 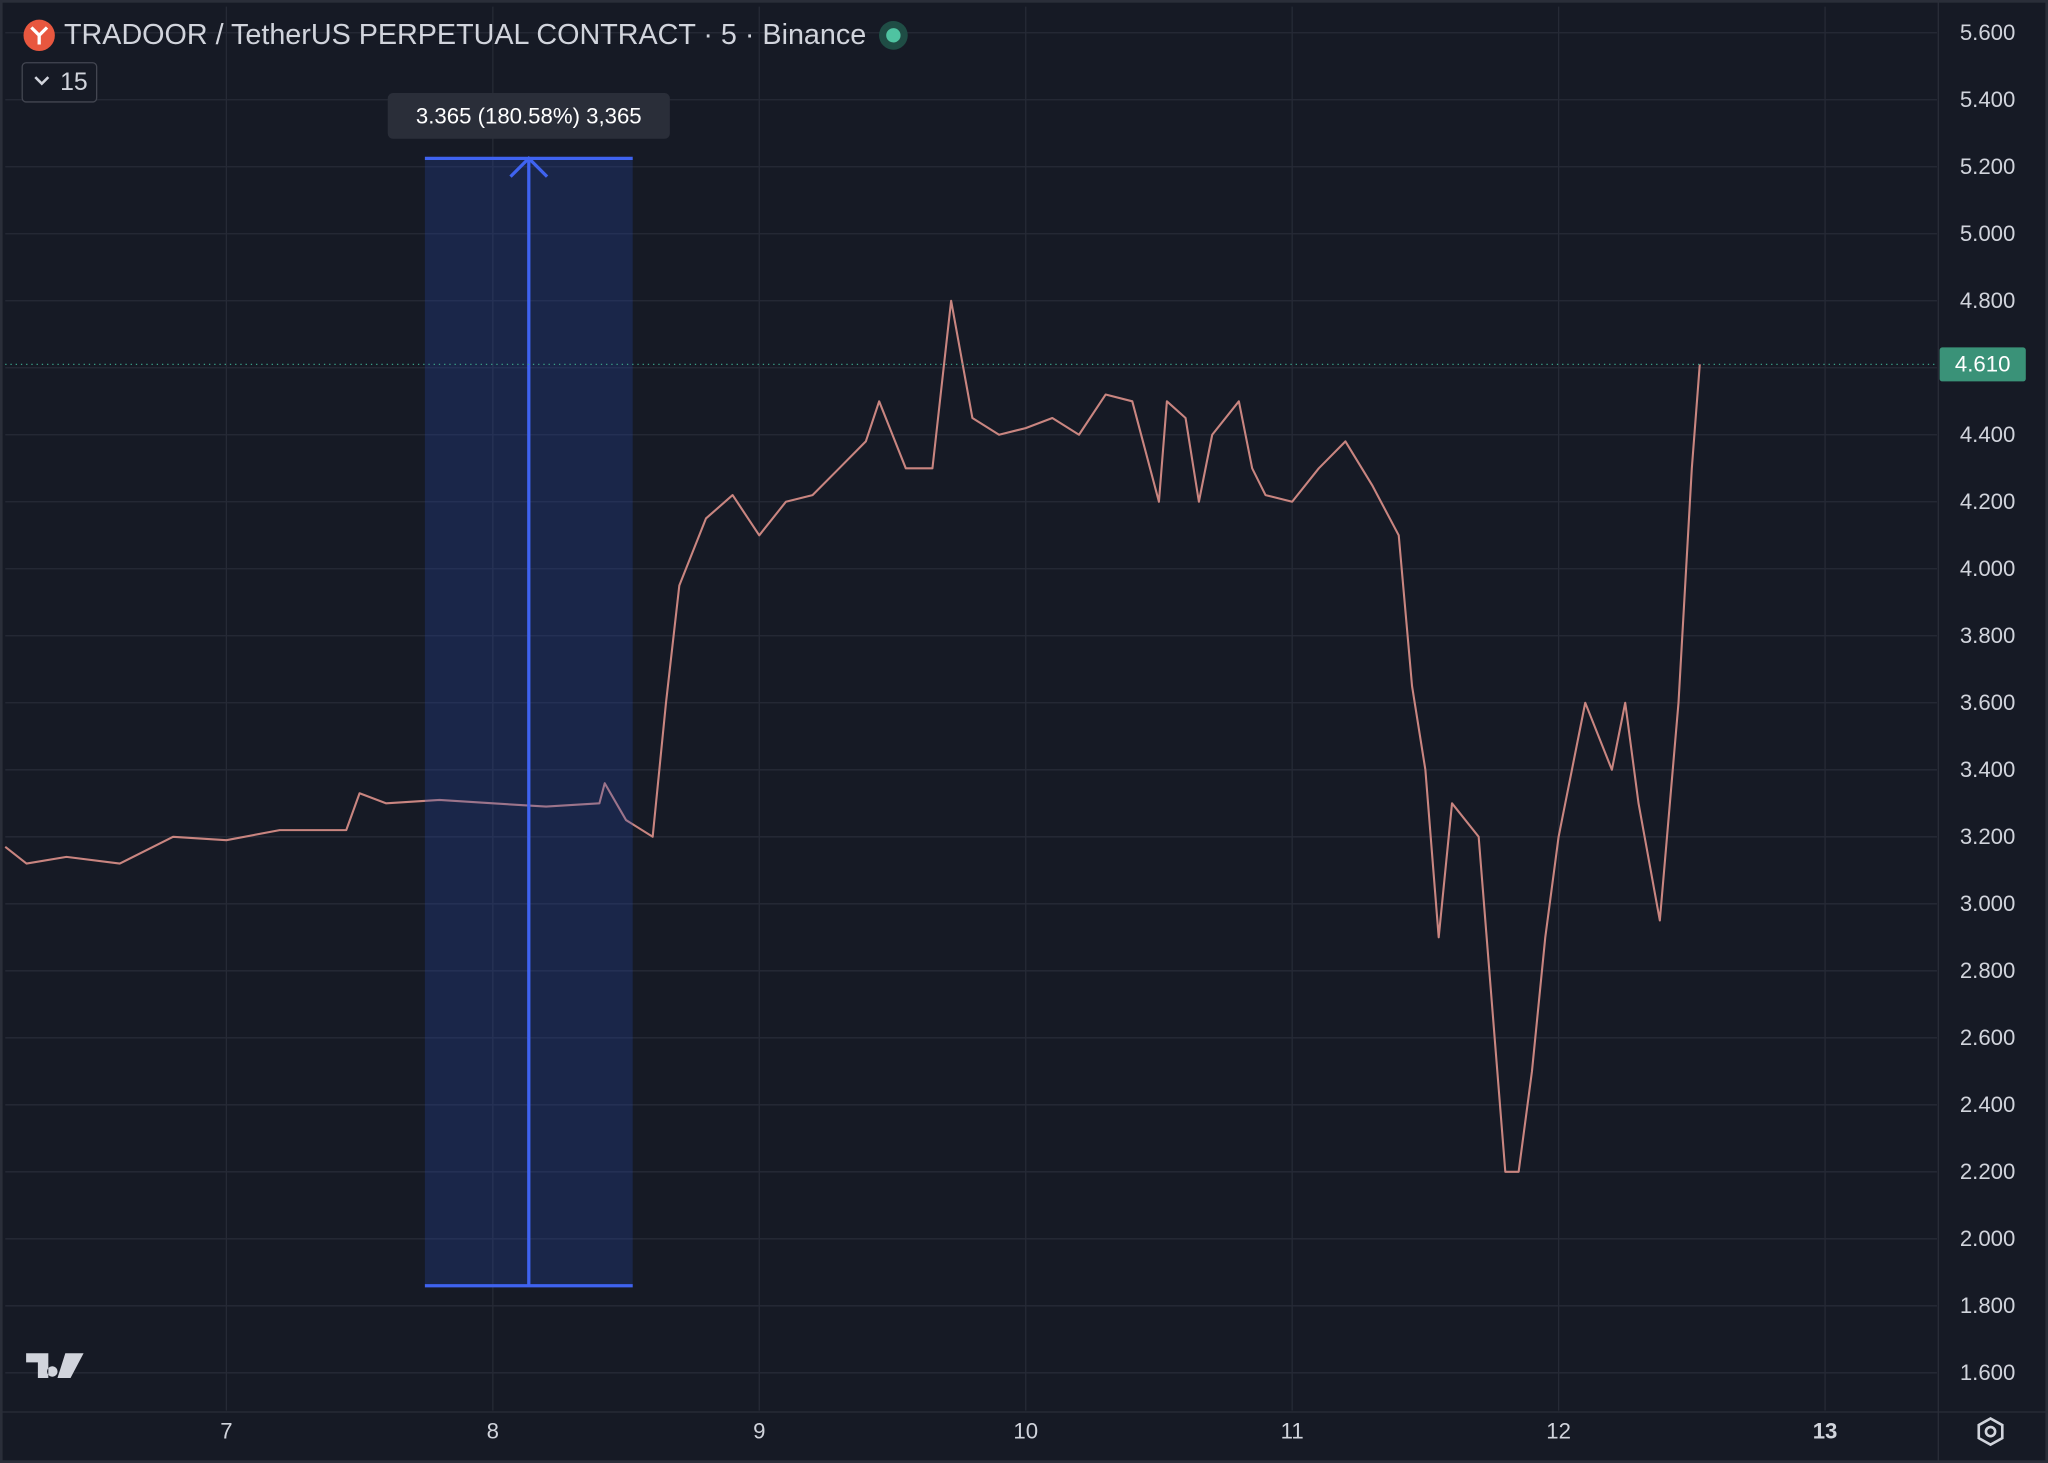 What do you see at coordinates (1988, 1238) in the screenshot?
I see `y-tick-label: 2.000` at bounding box center [1988, 1238].